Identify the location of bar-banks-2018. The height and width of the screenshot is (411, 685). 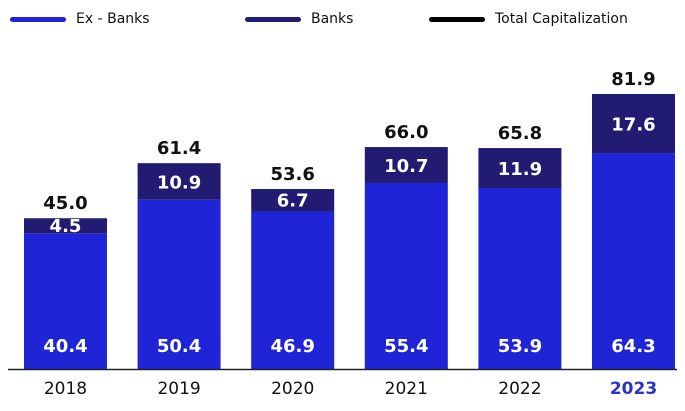
(65, 226).